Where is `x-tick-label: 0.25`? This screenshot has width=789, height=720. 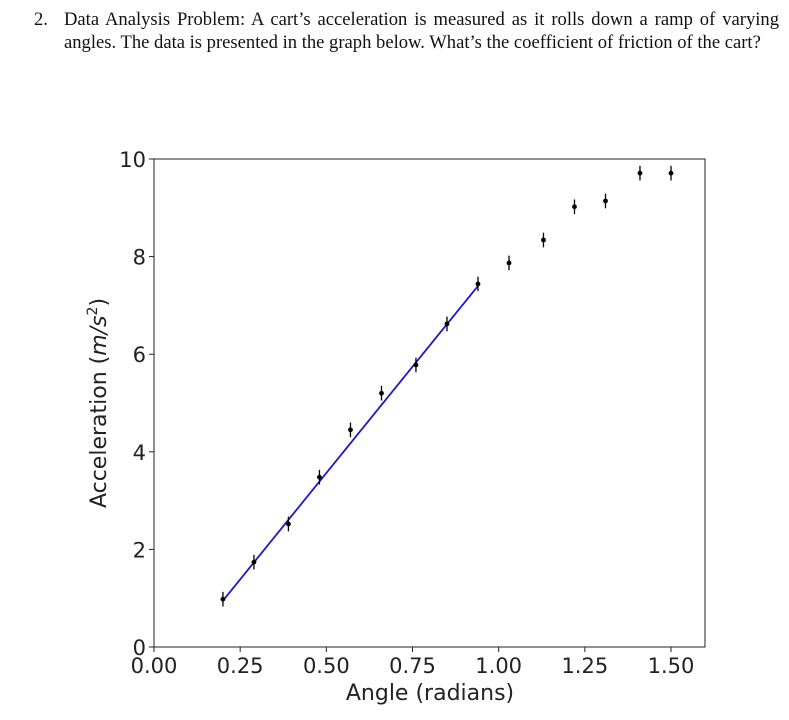
x-tick-label: 0.25 is located at coordinates (240, 666).